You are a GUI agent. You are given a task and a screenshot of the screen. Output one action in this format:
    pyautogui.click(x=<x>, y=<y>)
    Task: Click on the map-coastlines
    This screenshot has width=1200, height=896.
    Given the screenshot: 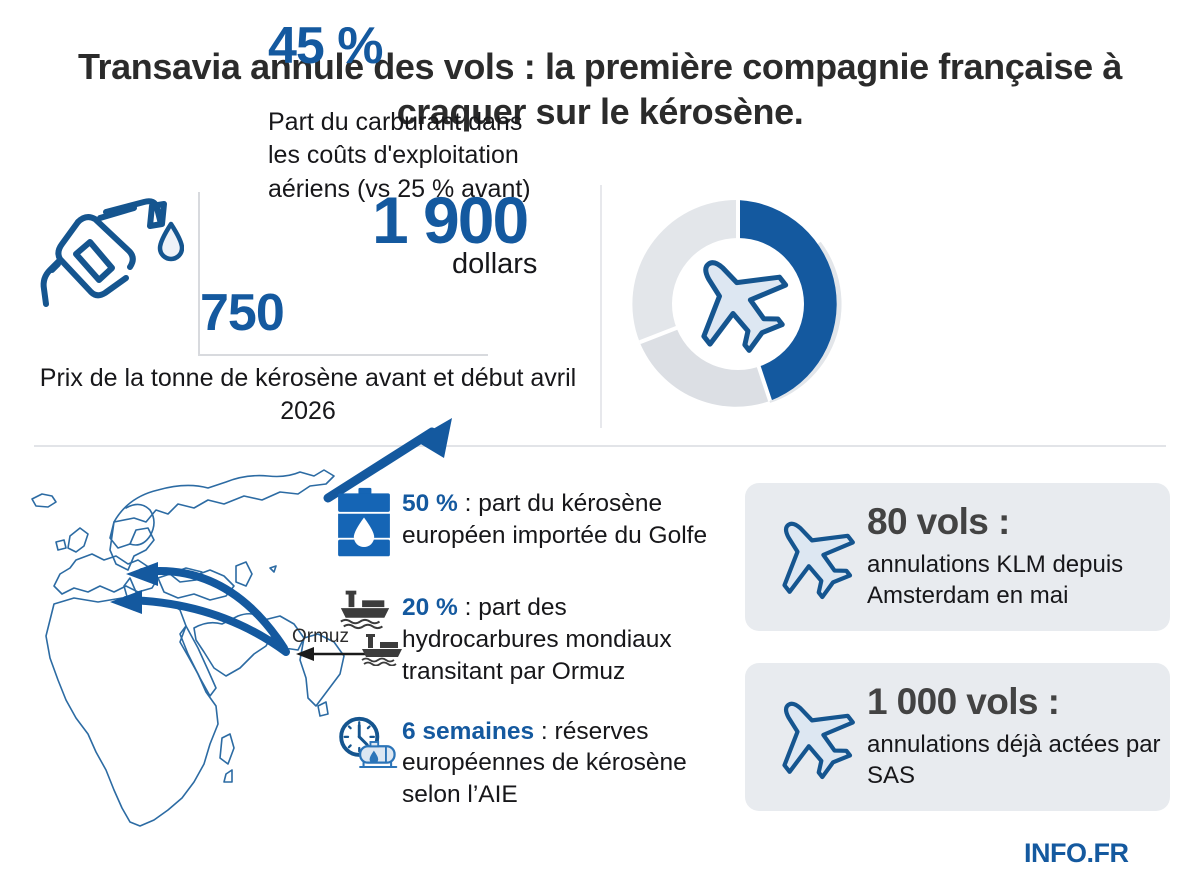 What is the action you would take?
    pyautogui.click(x=188, y=648)
    